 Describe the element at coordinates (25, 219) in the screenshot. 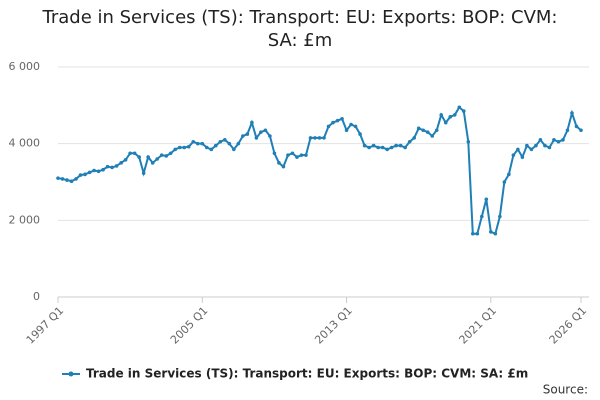

I see `y-tick-label: 2 000` at that location.